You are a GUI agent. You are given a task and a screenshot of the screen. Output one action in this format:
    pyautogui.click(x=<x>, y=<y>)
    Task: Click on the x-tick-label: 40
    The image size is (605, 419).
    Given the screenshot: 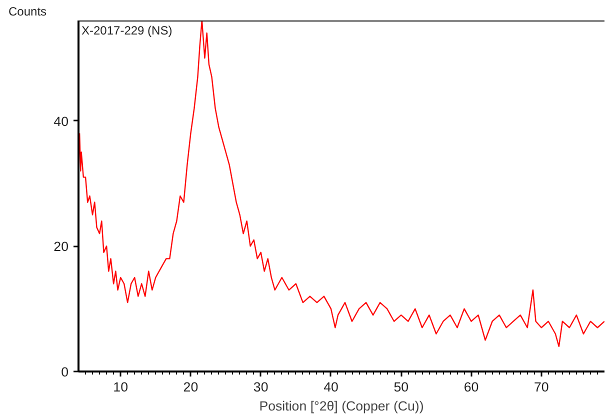 What is the action you would take?
    pyautogui.click(x=331, y=387)
    